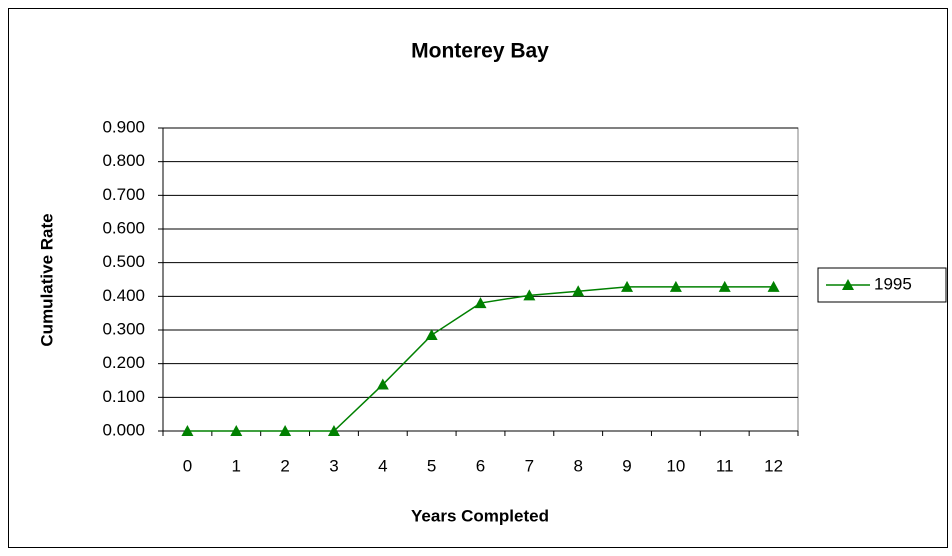 Image resolution: width=952 pixels, height=556 pixels. I want to click on y-tick-label: 0.600, so click(123, 227).